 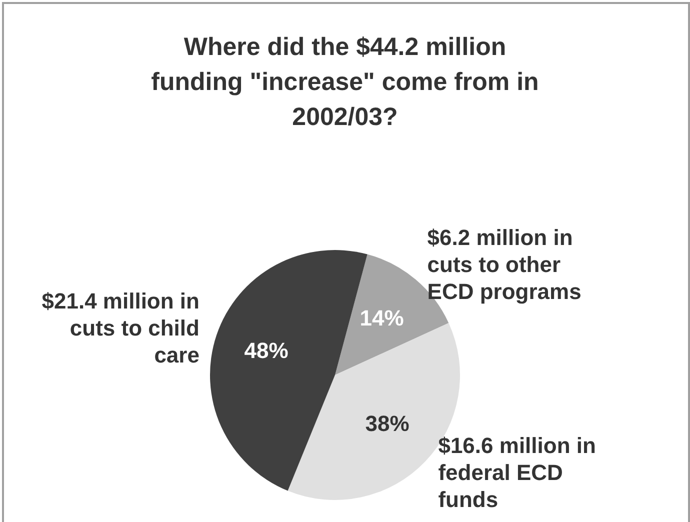 I want to click on slice-label: $21.4 million in cuts to child care, so click(x=121, y=328).